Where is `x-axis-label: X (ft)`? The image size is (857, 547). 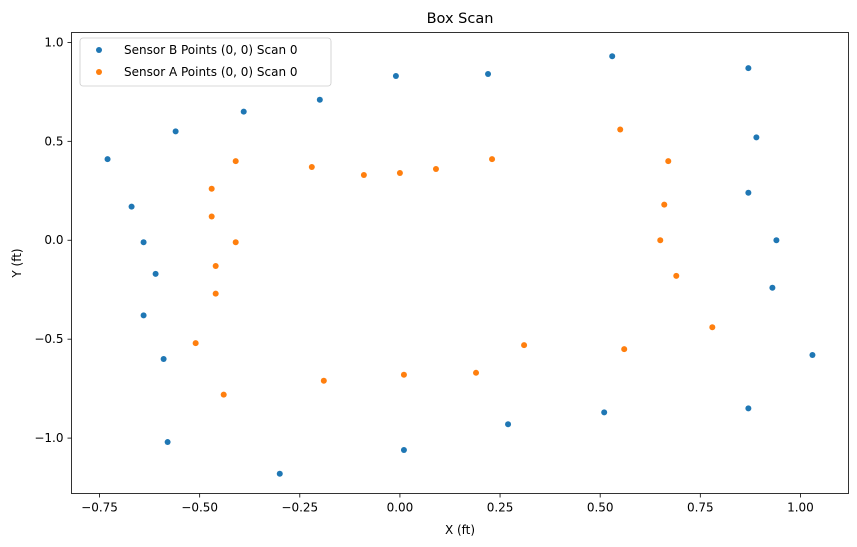 x-axis-label: X (ft) is located at coordinates (460, 530).